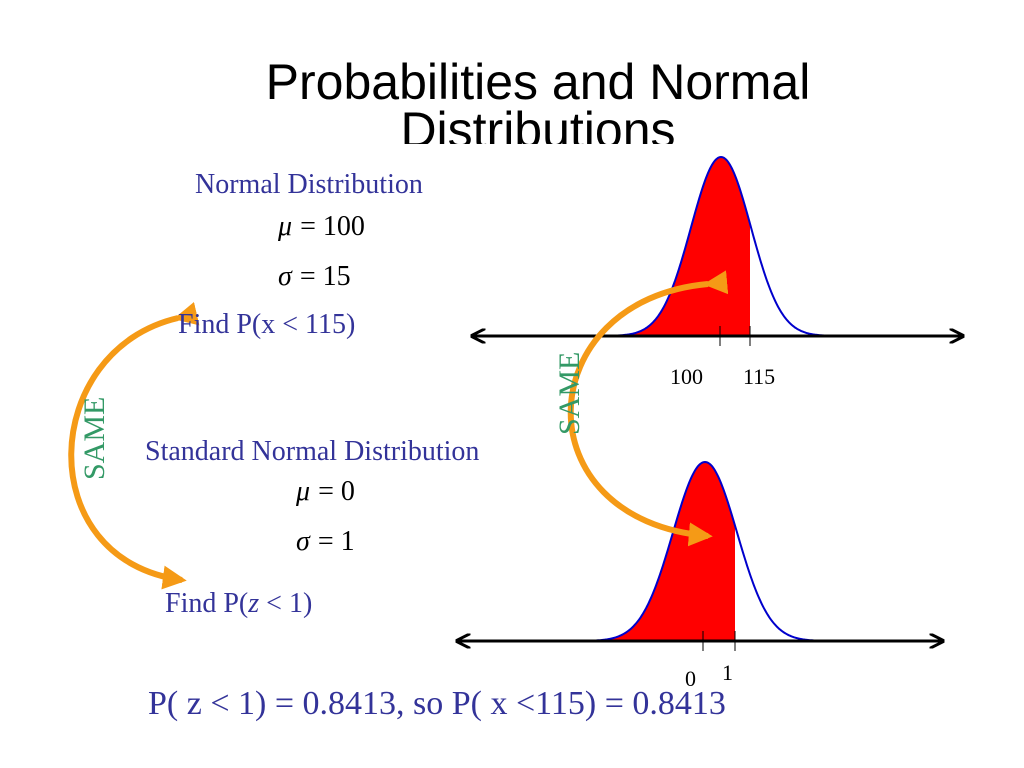 This screenshot has height=768, width=1024. What do you see at coordinates (309, 184) in the screenshot?
I see `heading: Normal Distribution` at bounding box center [309, 184].